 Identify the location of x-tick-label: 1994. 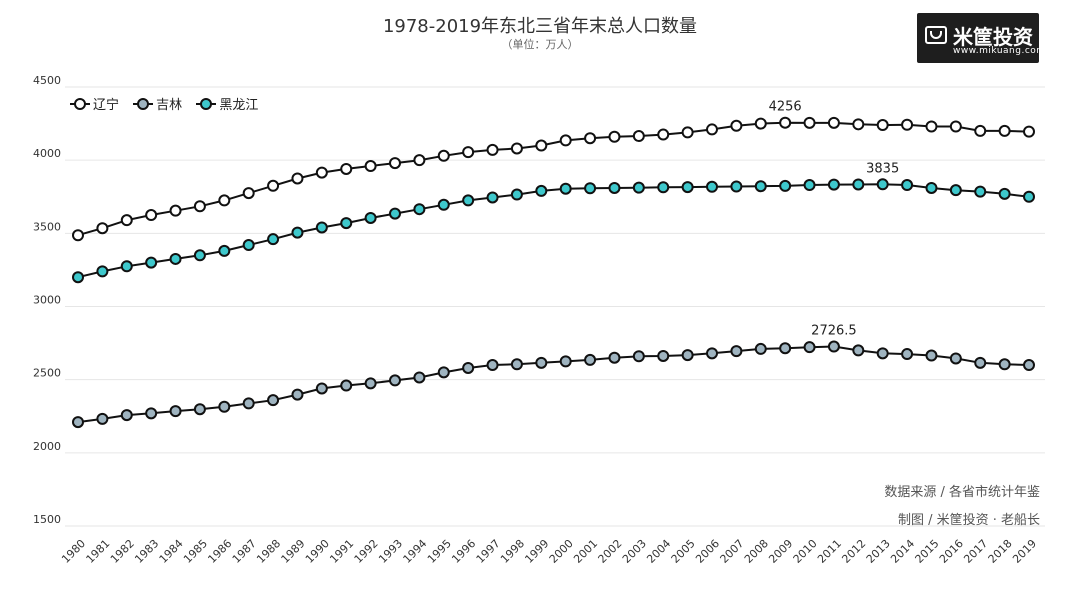
(415, 551).